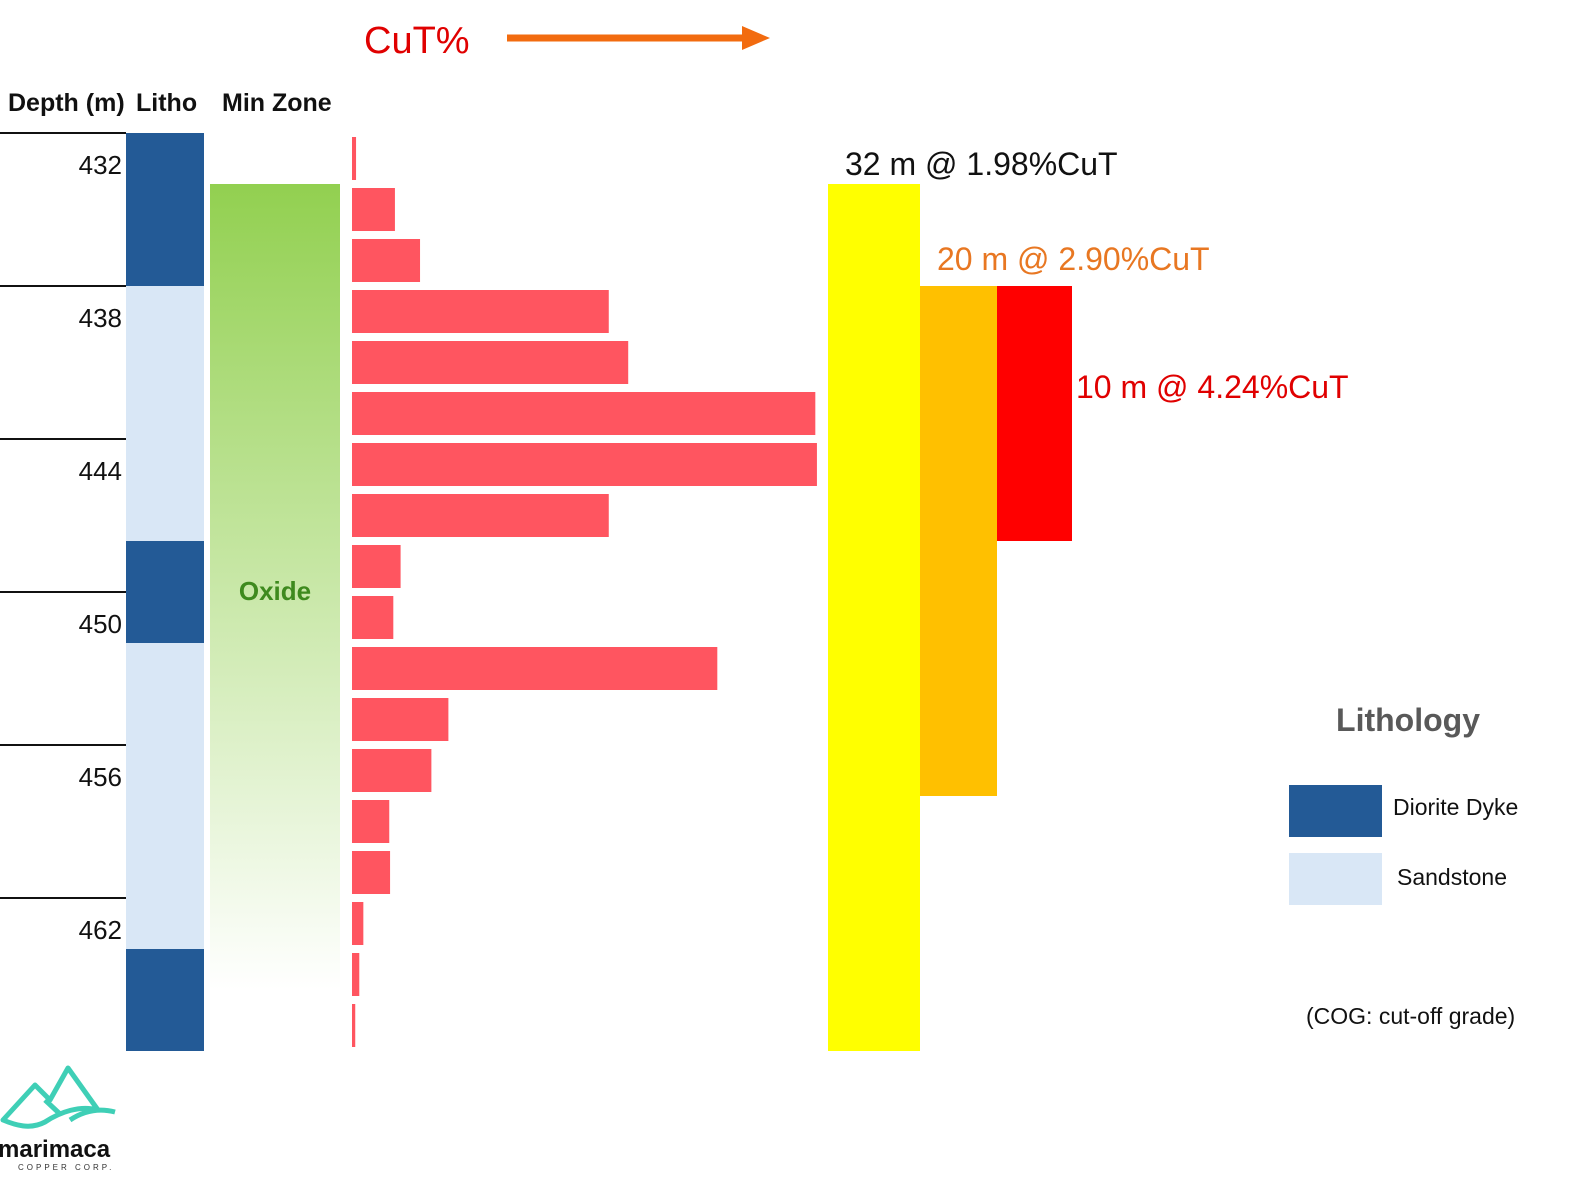  What do you see at coordinates (58, 1118) in the screenshot?
I see `marimaca-logo: marimaca COPPER CORP.` at bounding box center [58, 1118].